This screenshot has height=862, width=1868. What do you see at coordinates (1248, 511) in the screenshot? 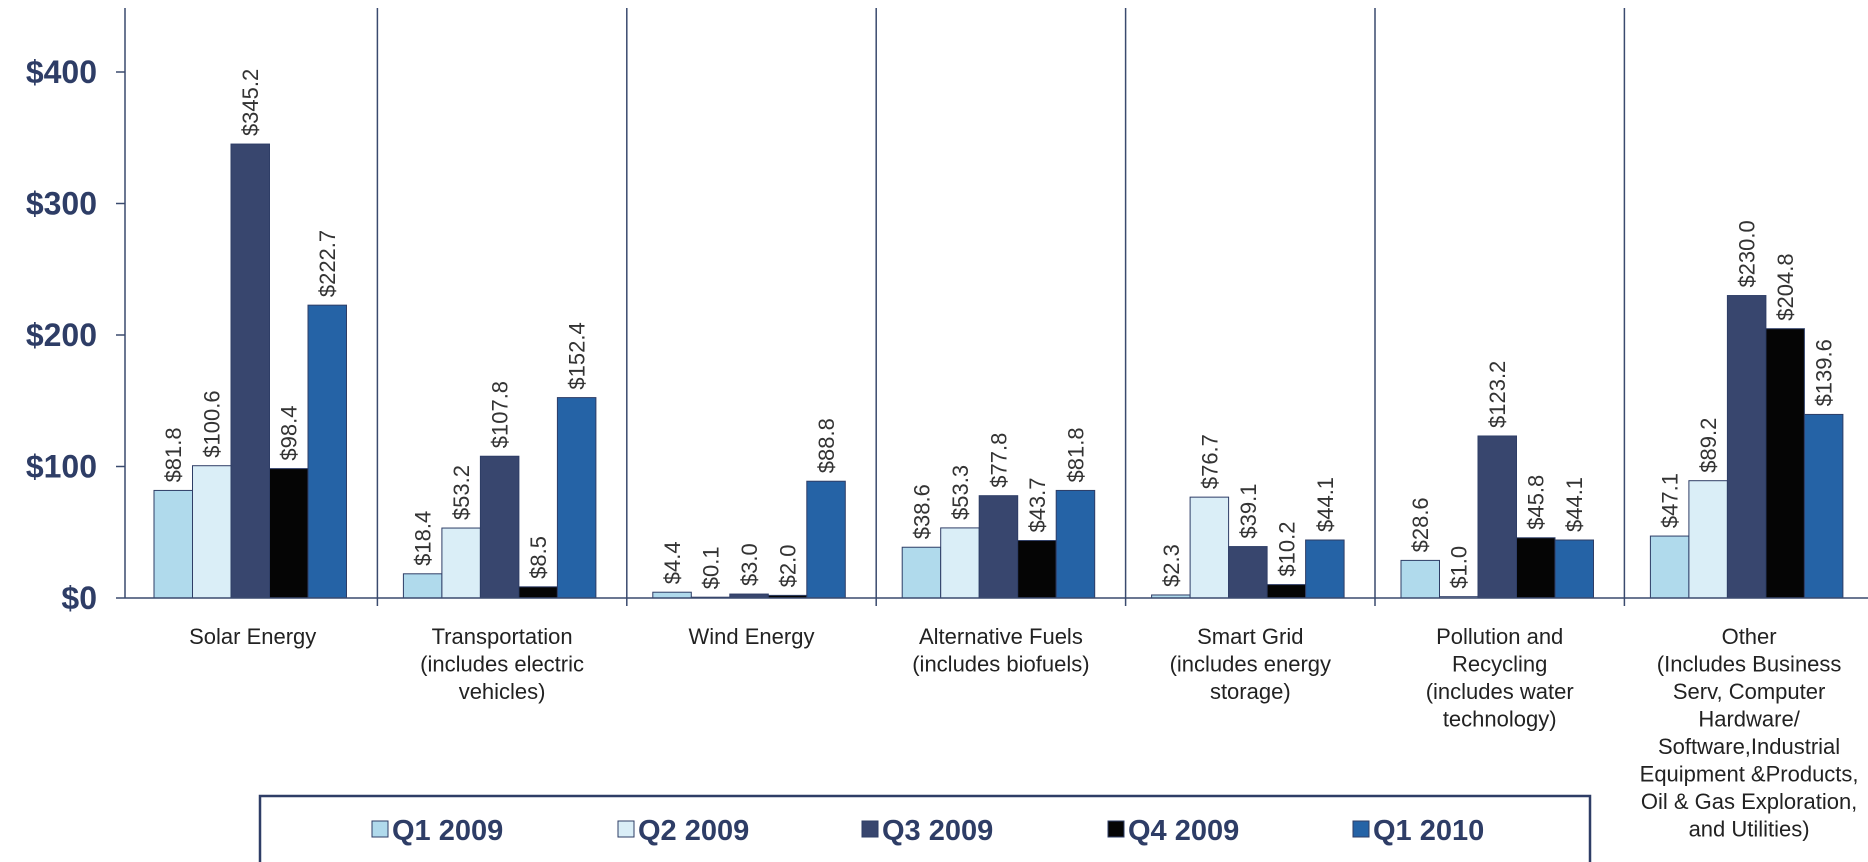
I see `data-label: $39.1` at bounding box center [1248, 511].